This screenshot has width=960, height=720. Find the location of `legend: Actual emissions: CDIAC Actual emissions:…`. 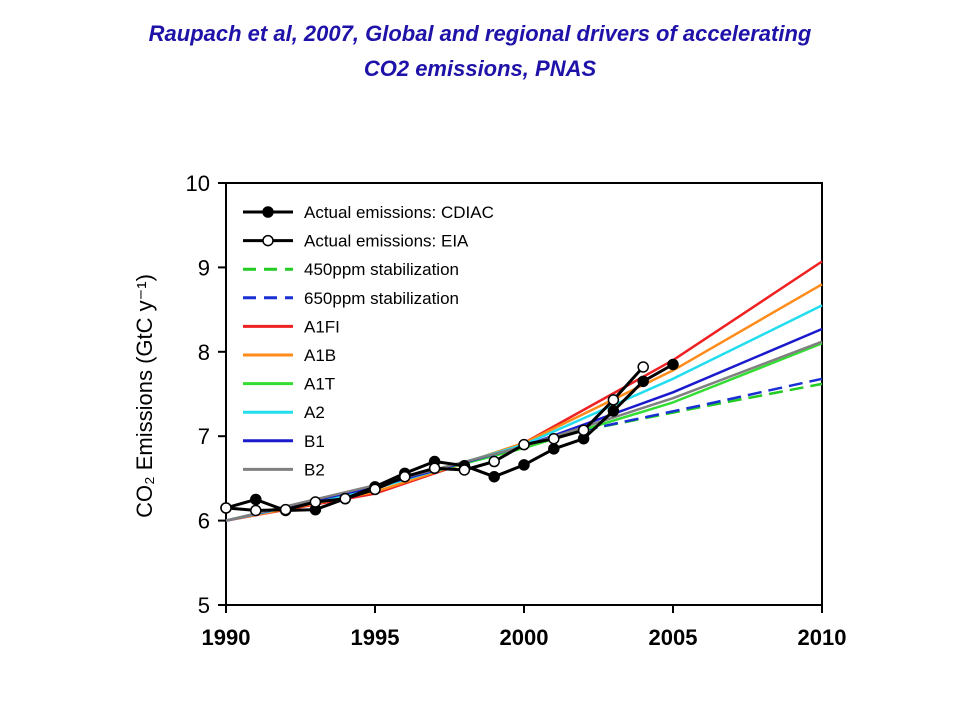

legend: Actual emissions: CDIAC Actual emissions:… is located at coordinates (368, 341).